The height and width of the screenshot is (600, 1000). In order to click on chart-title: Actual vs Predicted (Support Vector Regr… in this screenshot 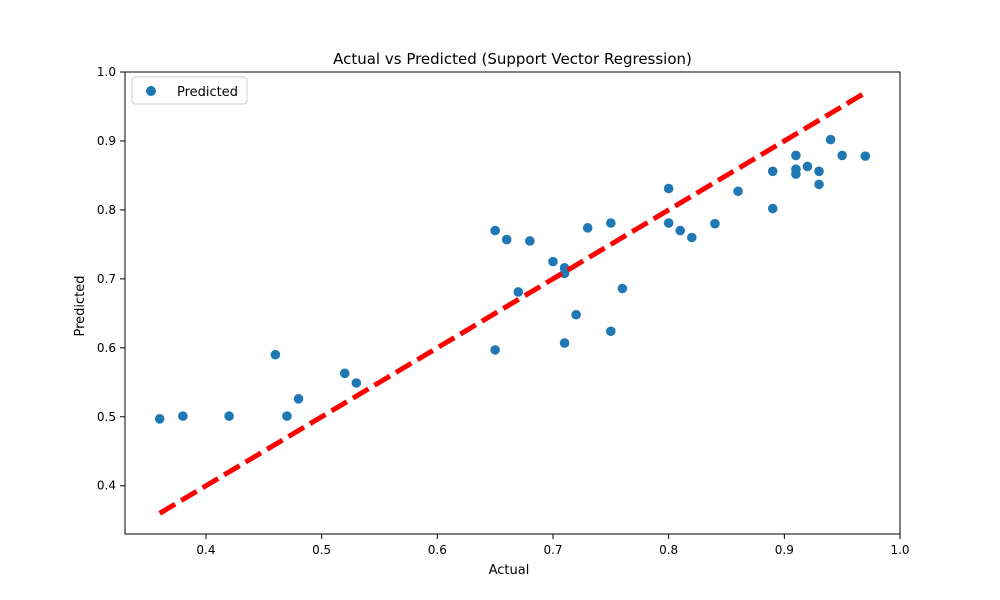, I will do `click(512, 59)`.